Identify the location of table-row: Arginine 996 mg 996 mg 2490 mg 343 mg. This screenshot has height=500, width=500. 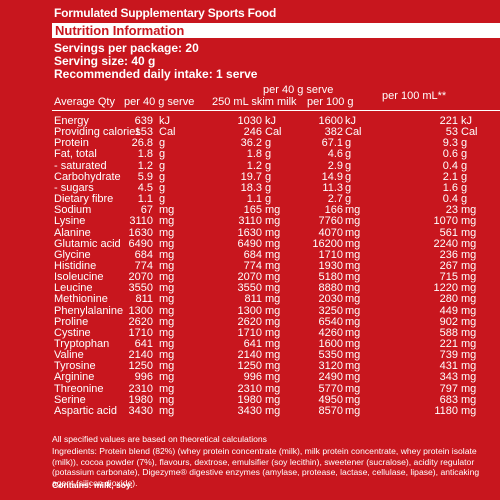
(250, 377).